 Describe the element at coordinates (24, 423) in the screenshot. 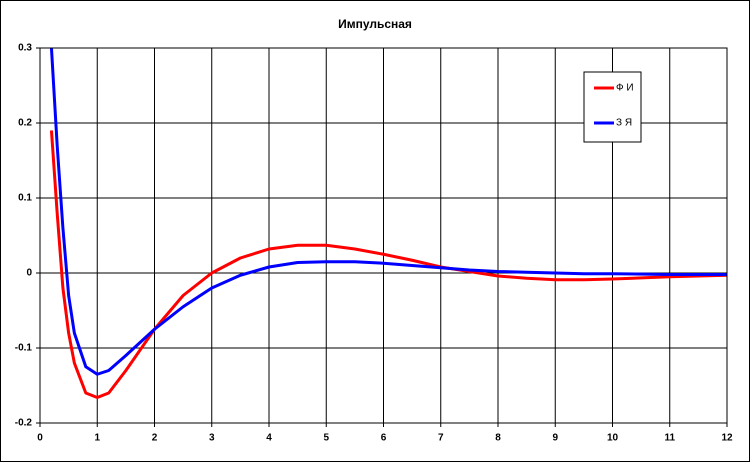

I see `y-tick-label: -0.2` at that location.